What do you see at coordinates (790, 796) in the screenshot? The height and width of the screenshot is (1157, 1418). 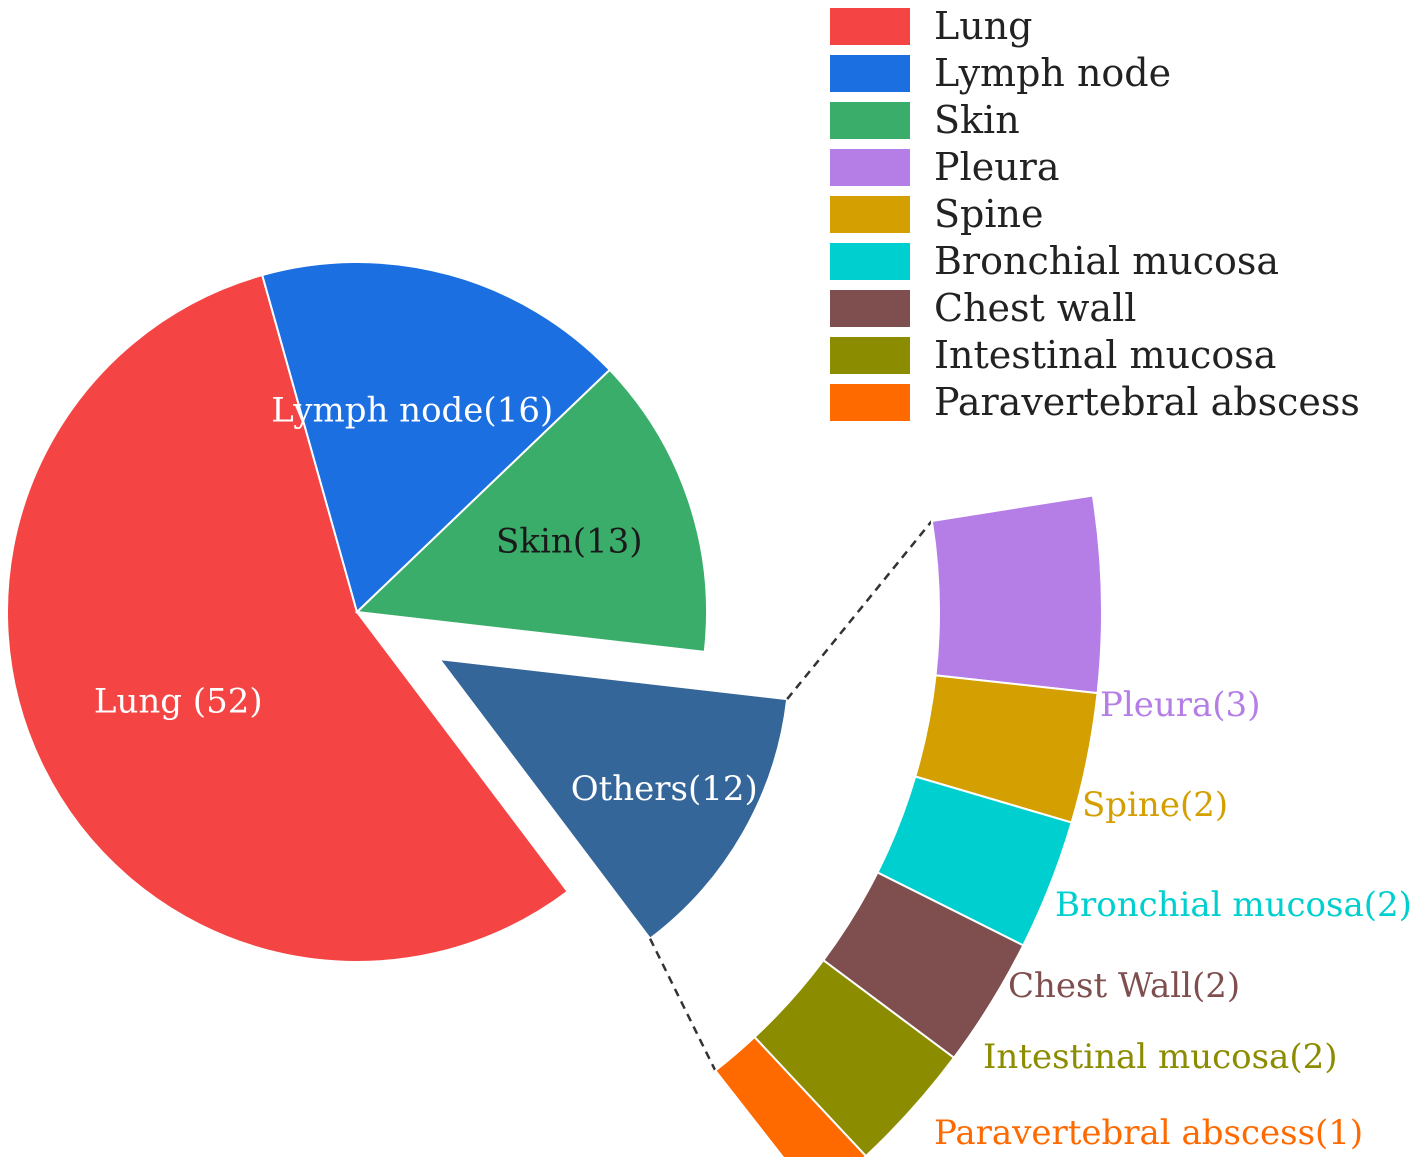 I see `breakout-connectors` at bounding box center [790, 796].